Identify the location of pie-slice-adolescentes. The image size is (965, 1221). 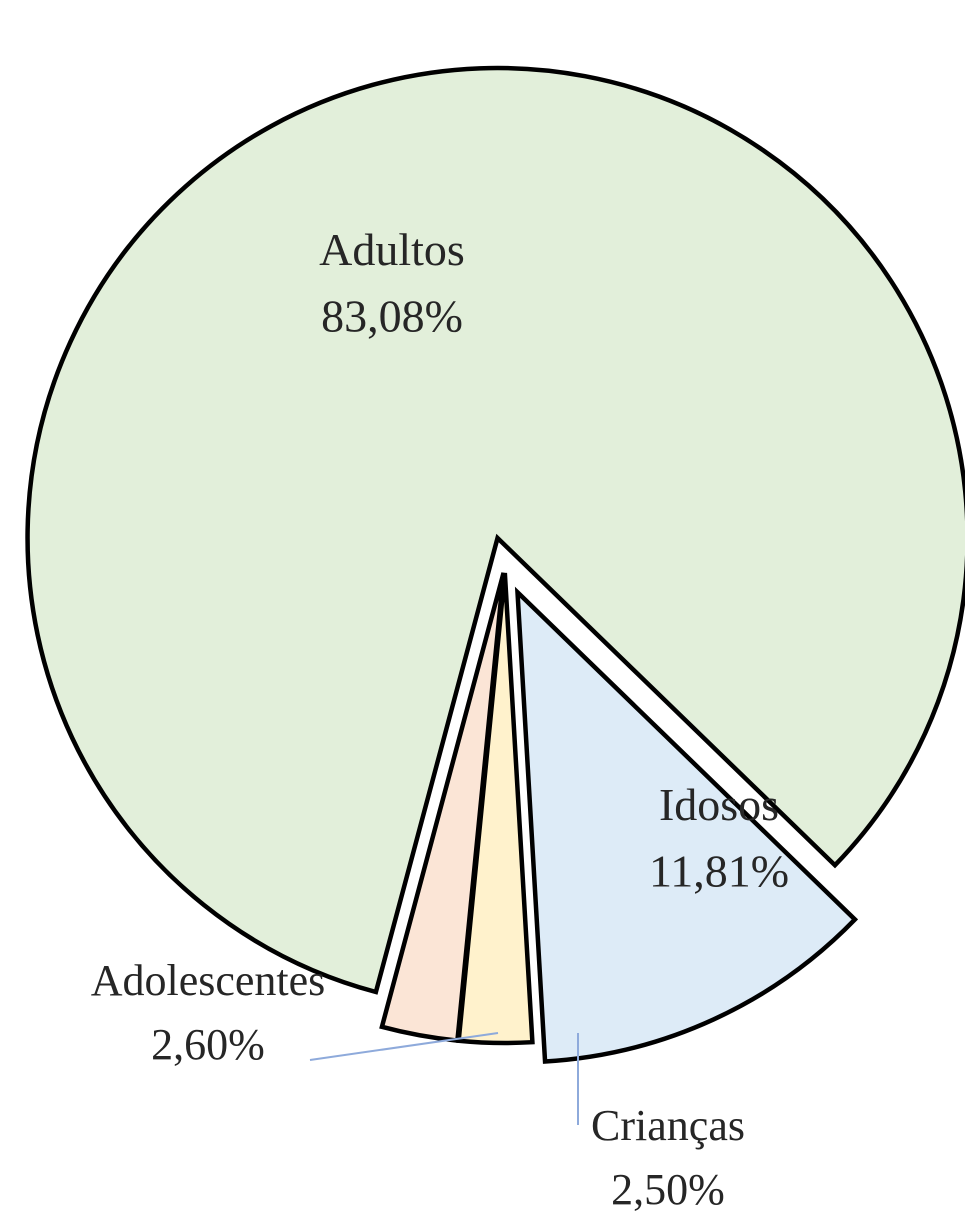
(442, 808).